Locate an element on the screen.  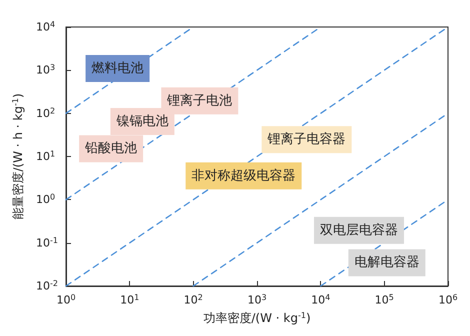
annotation: 双电层电容器 is located at coordinates (359, 230).